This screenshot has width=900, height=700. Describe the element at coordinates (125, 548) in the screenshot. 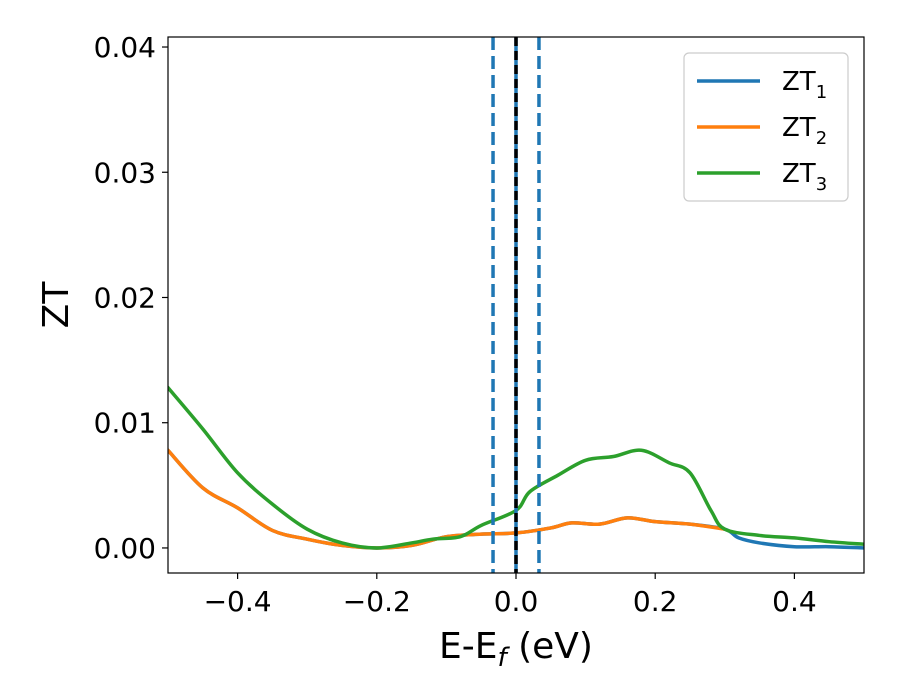

I see `y-tick-label: 0.00` at that location.